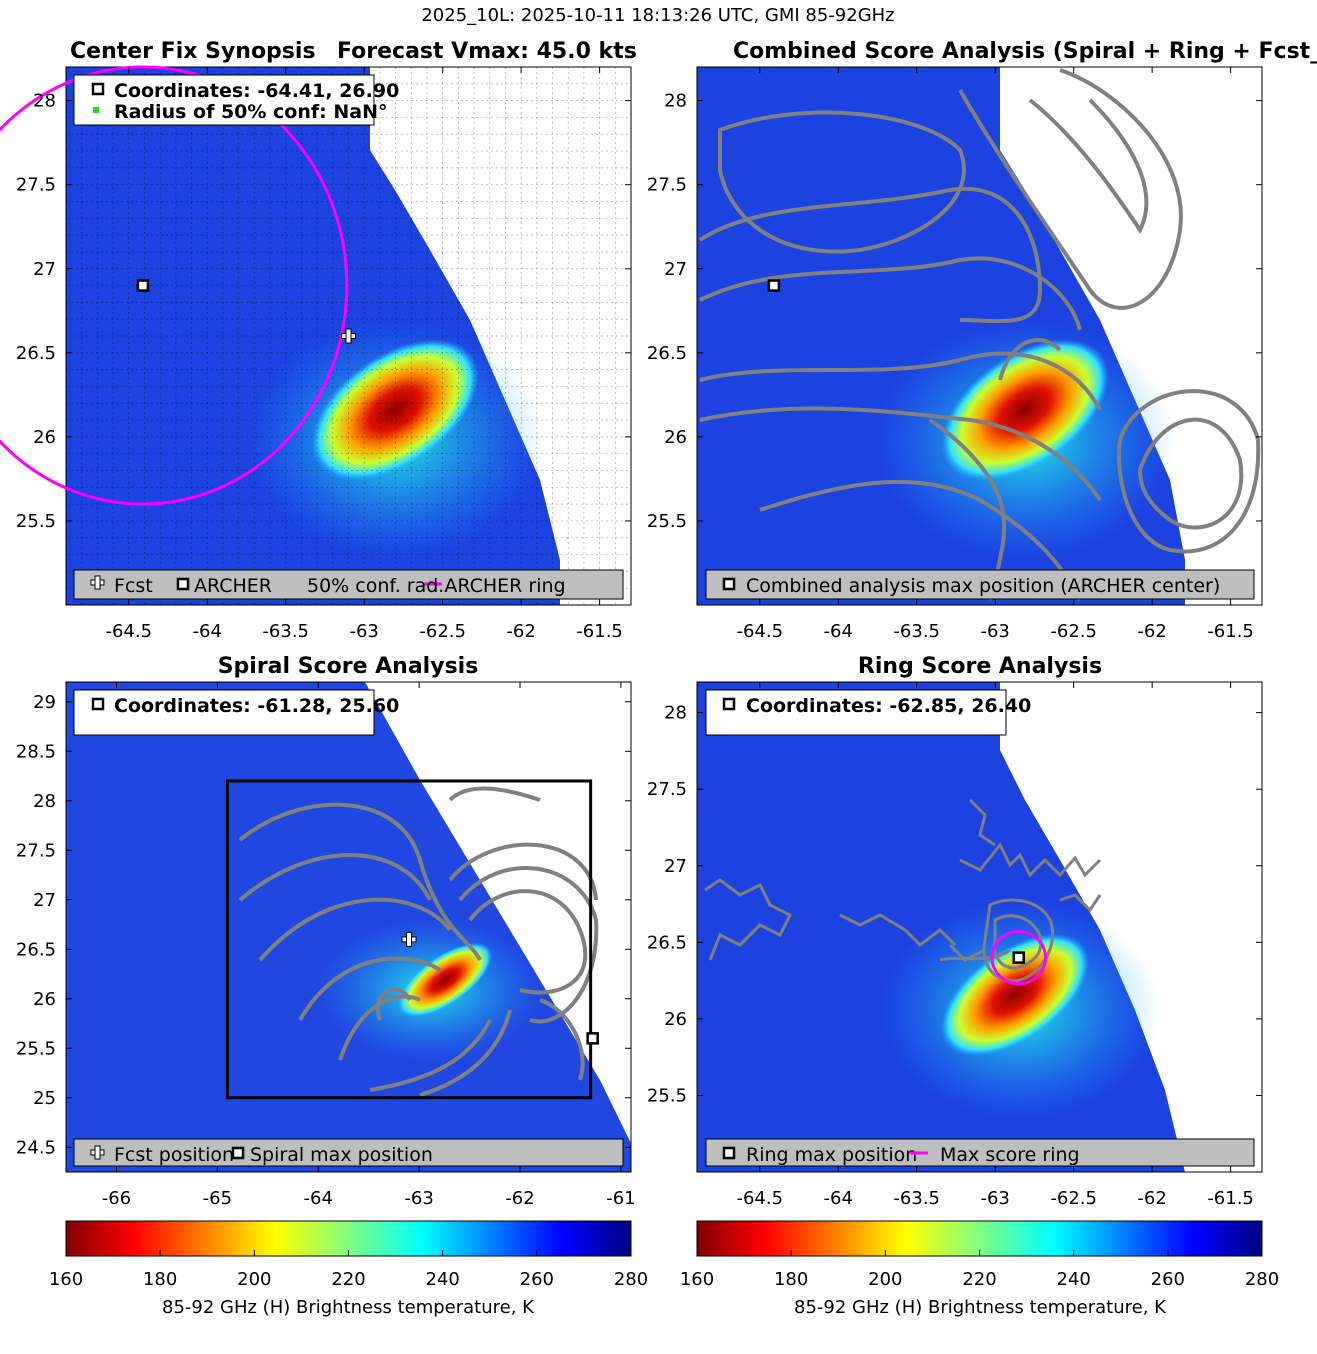 Image resolution: width=1317 pixels, height=1354 pixels. I want to click on y-tick-label: 25, so click(44, 1098).